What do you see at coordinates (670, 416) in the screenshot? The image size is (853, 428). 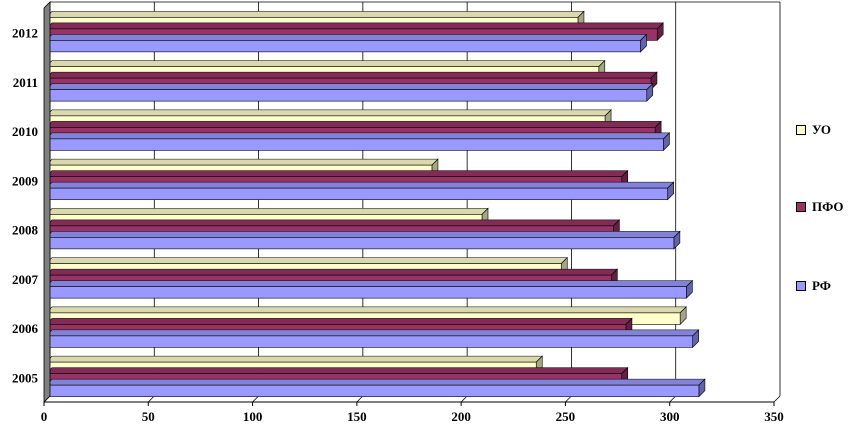 I see `x-tick-label-300: 300` at bounding box center [670, 416].